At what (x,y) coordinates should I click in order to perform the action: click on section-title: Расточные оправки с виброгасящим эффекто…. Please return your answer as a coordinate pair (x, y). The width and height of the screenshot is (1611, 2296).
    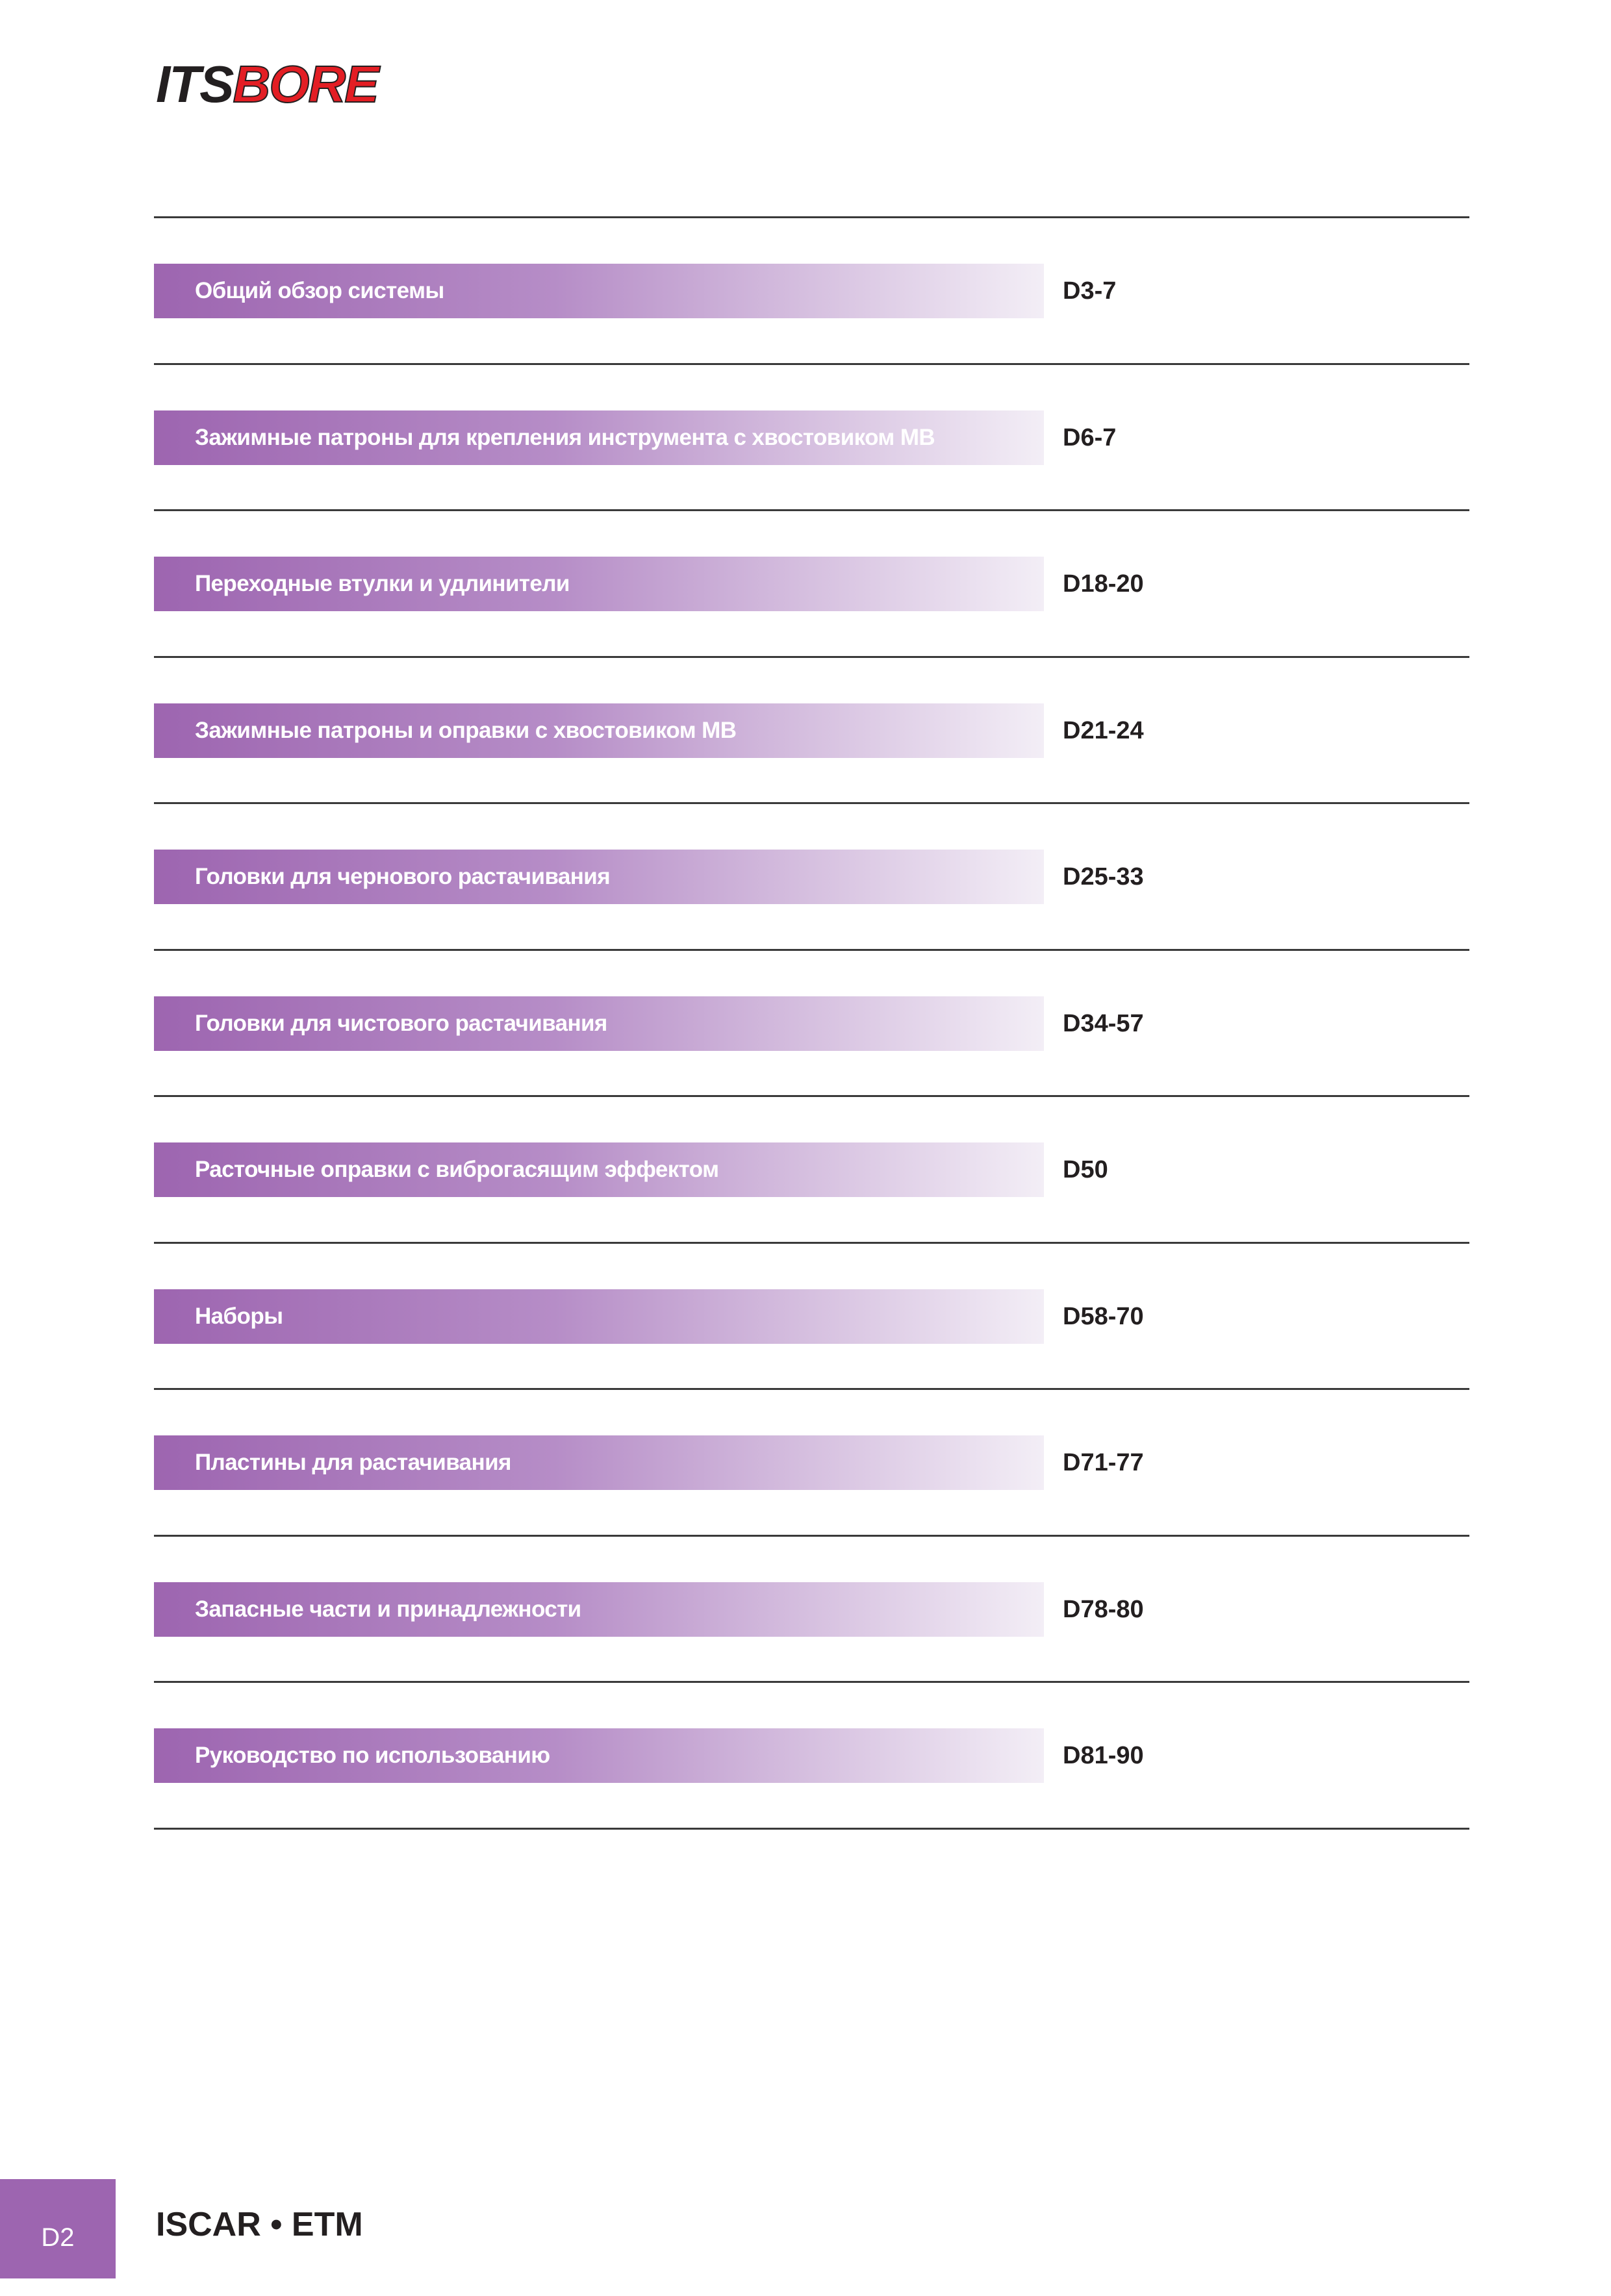
    Looking at the image, I should click on (599, 1169).